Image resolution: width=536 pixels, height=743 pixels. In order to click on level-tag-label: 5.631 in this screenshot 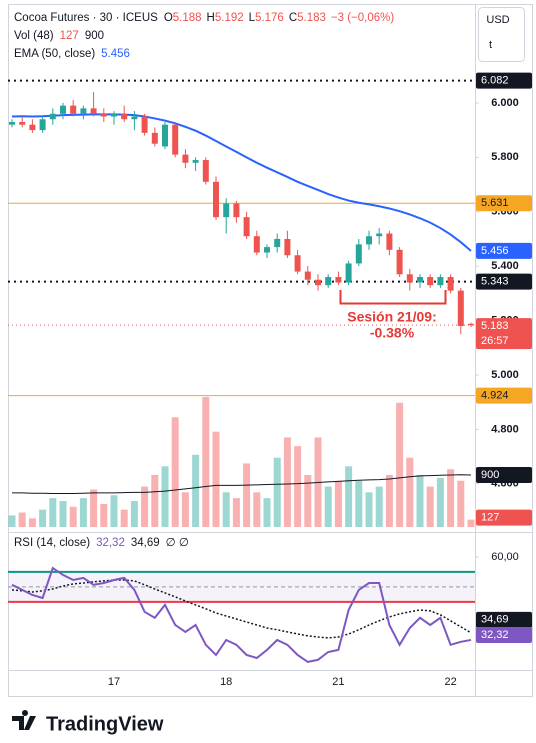, I will do `click(495, 203)`.